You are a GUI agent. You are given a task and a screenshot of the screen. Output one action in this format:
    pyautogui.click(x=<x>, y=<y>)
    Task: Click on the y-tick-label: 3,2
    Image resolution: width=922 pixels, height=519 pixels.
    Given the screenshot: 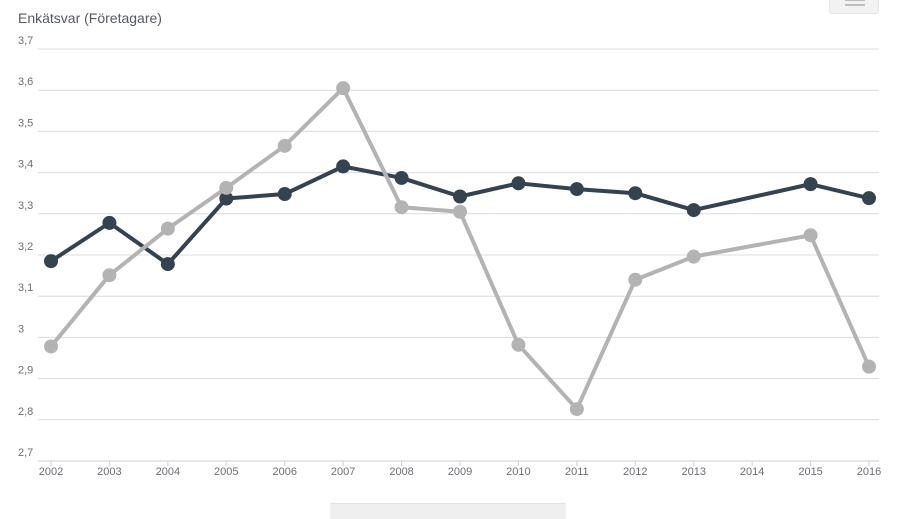 What is the action you would take?
    pyautogui.click(x=25, y=247)
    